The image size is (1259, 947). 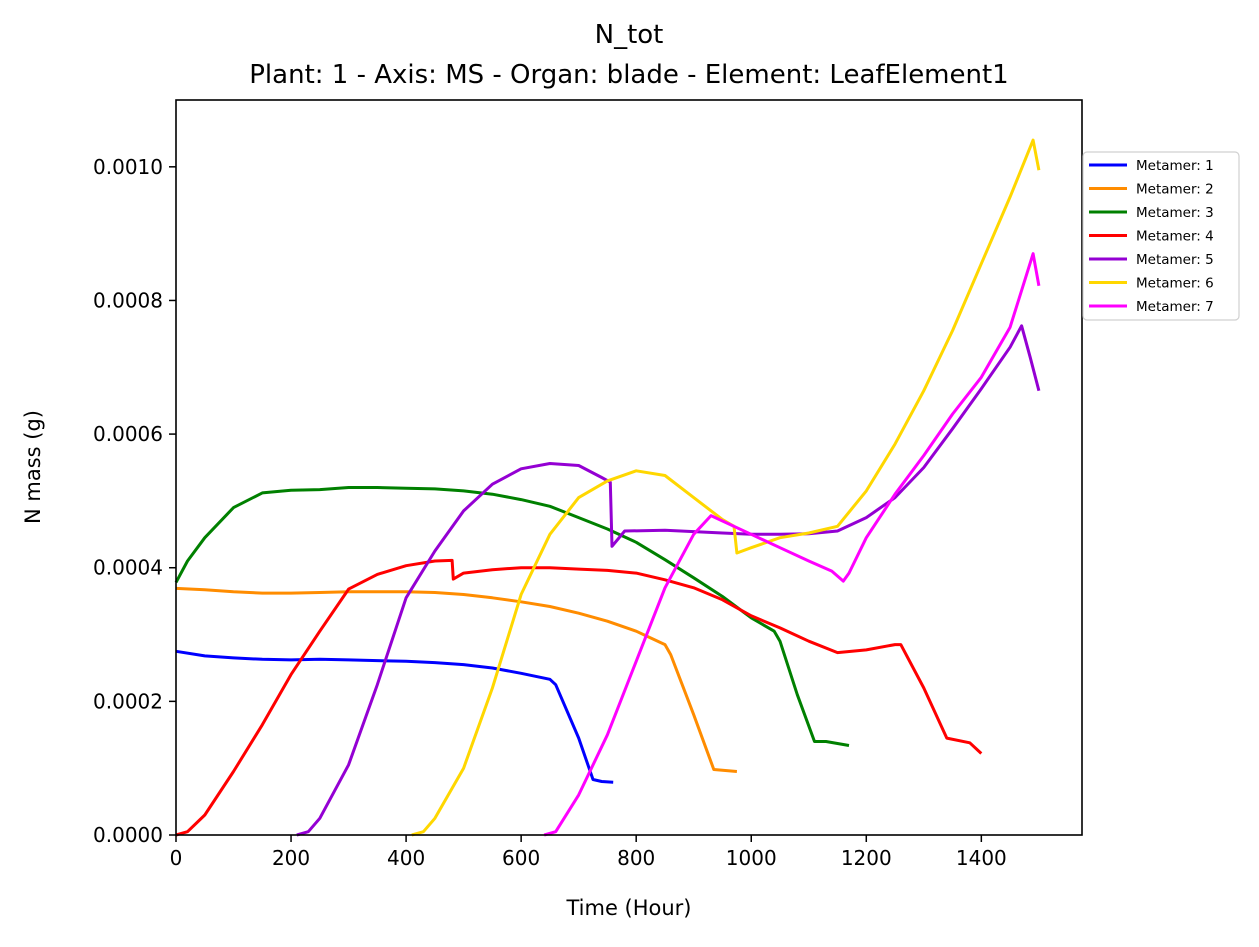 I want to click on x-tick-label: 1200, so click(x=866, y=858).